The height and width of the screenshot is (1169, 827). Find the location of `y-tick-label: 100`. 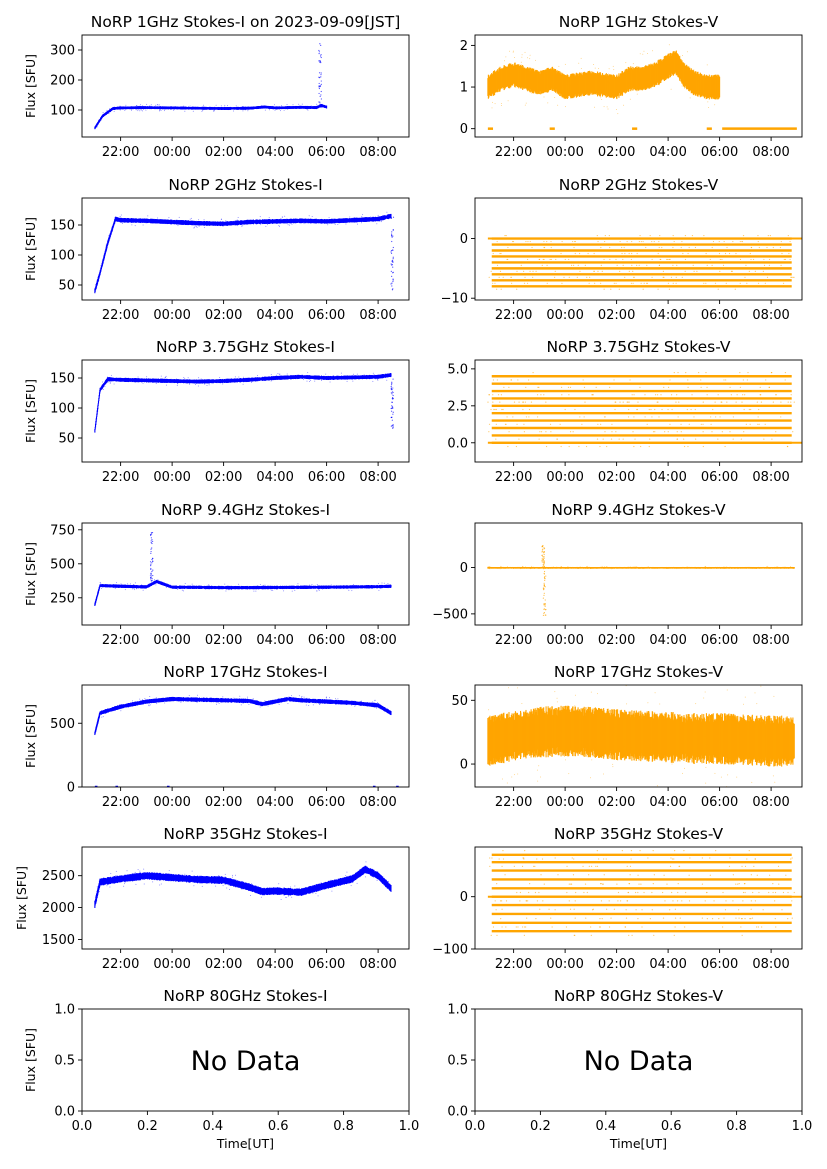

y-tick-label: 100 is located at coordinates (62, 256).